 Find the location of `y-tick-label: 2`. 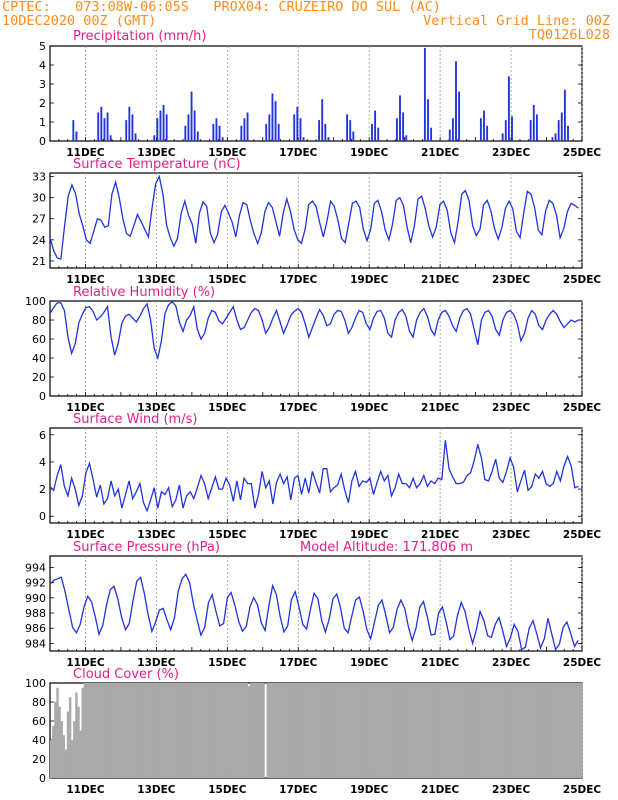

y-tick-label: 2 is located at coordinates (42, 103).